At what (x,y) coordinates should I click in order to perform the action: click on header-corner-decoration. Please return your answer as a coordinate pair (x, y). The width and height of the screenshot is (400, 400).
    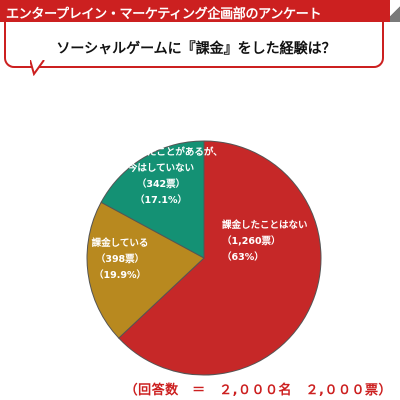
    Looking at the image, I should click on (395, 11).